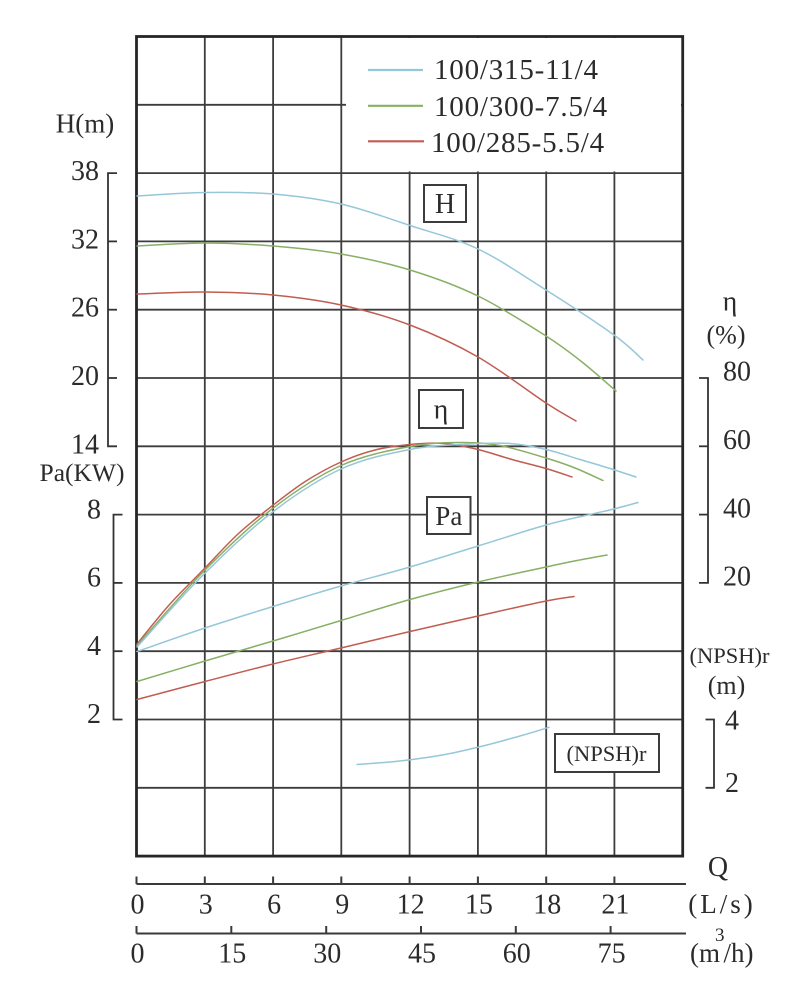 This screenshot has height=1005, width=812. Describe the element at coordinates (422, 954) in the screenshot. I see `svg-text: 45` at that location.